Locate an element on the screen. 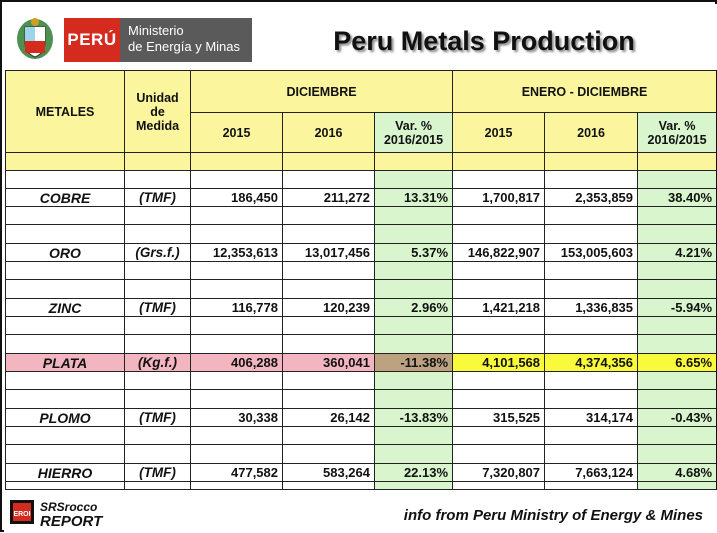  unit-cell: (Grs.f.) is located at coordinates (157, 252).